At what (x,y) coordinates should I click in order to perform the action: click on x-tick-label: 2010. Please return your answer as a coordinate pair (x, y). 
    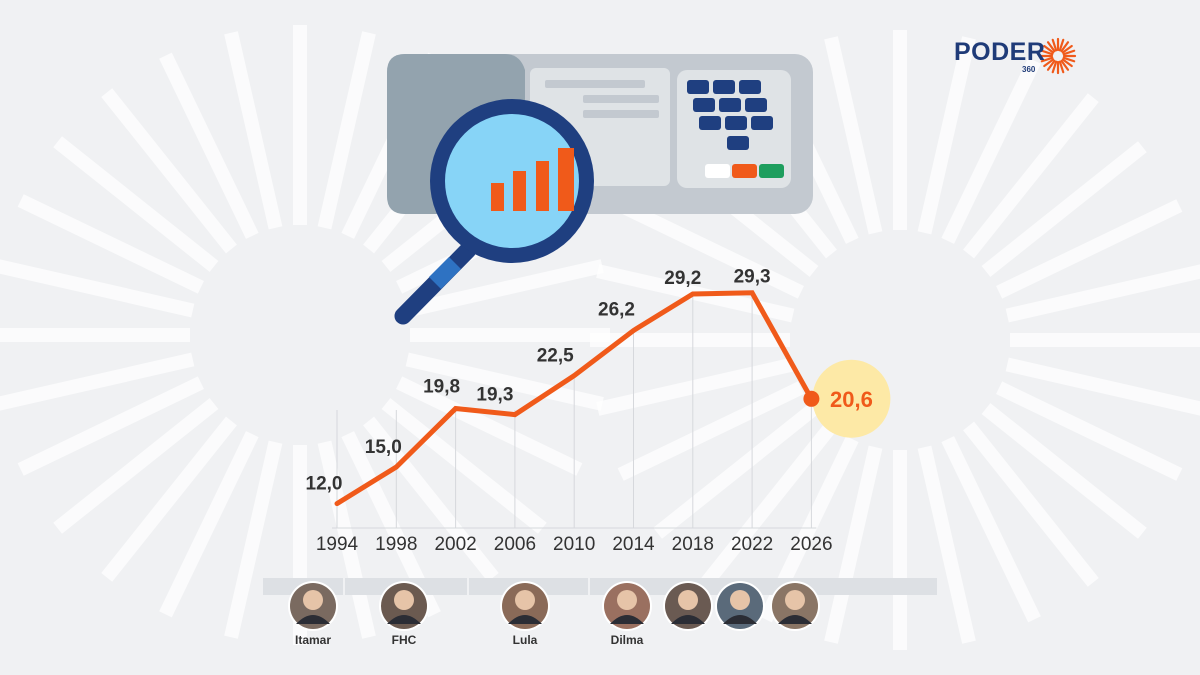
    Looking at the image, I should click on (574, 544).